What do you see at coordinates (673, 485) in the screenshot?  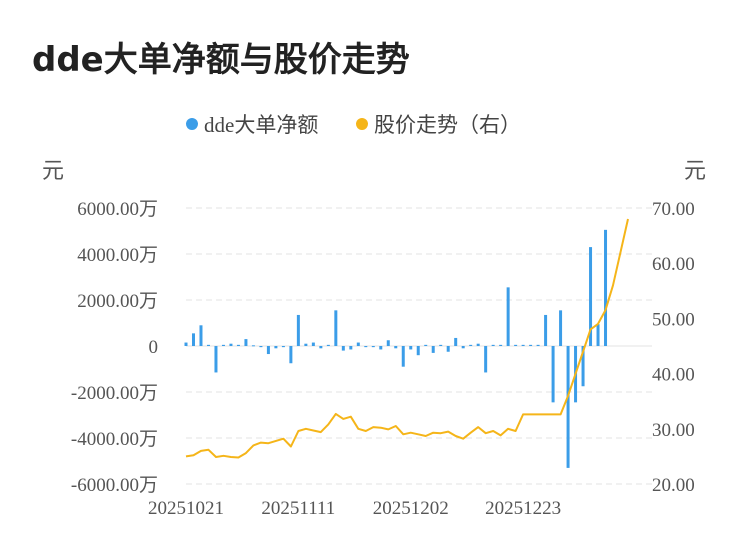 I see `right-tick-label: 20.00` at bounding box center [673, 485].